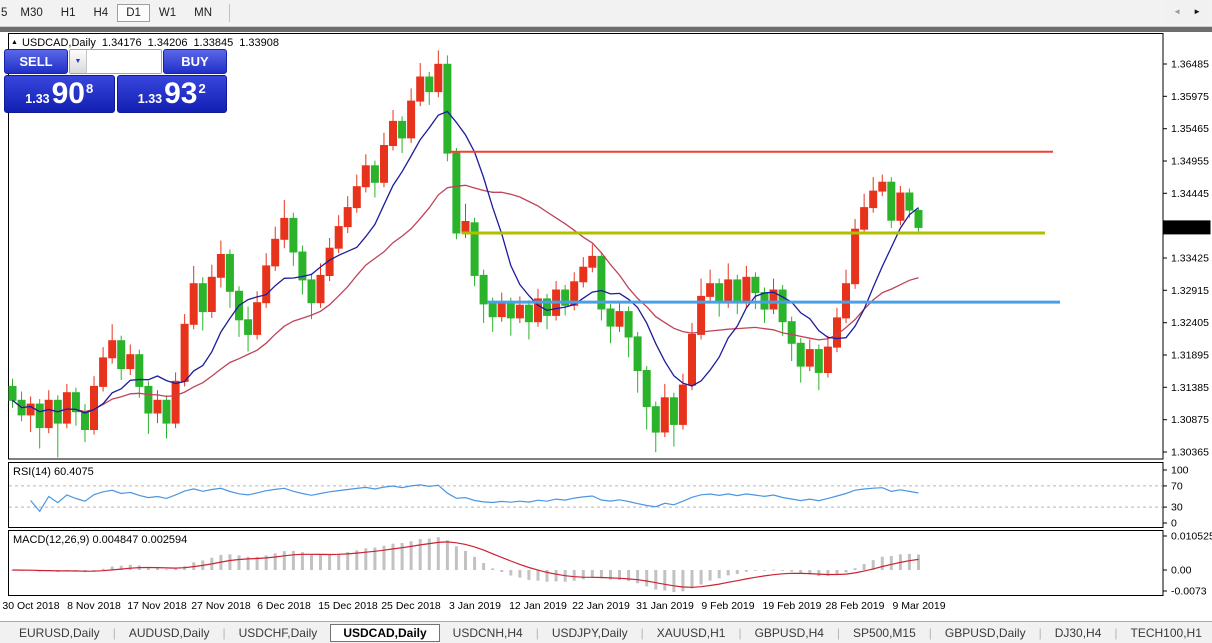 This screenshot has height=643, width=1212. I want to click on timeframe-button-d1: D1, so click(133, 13).